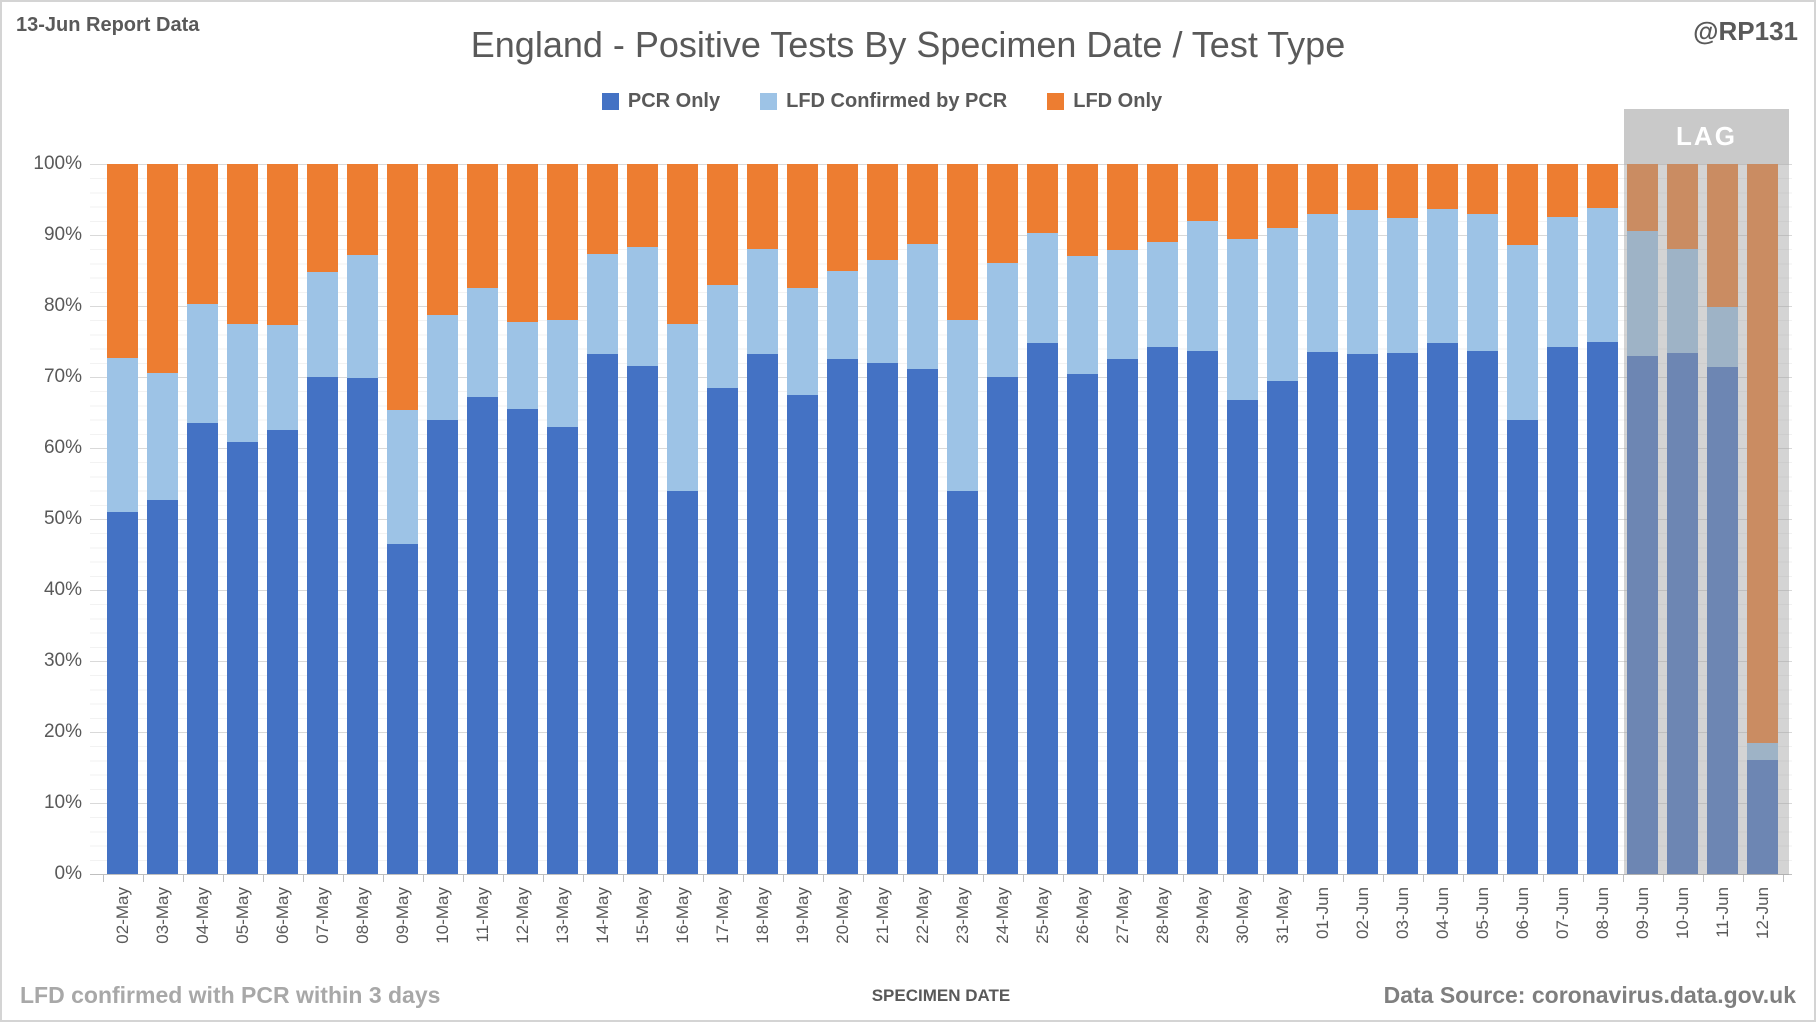  Describe the element at coordinates (1642, 293) in the screenshot. I see `bar-segment-09-Jun-lfd-confirmed-by-pcr` at that location.